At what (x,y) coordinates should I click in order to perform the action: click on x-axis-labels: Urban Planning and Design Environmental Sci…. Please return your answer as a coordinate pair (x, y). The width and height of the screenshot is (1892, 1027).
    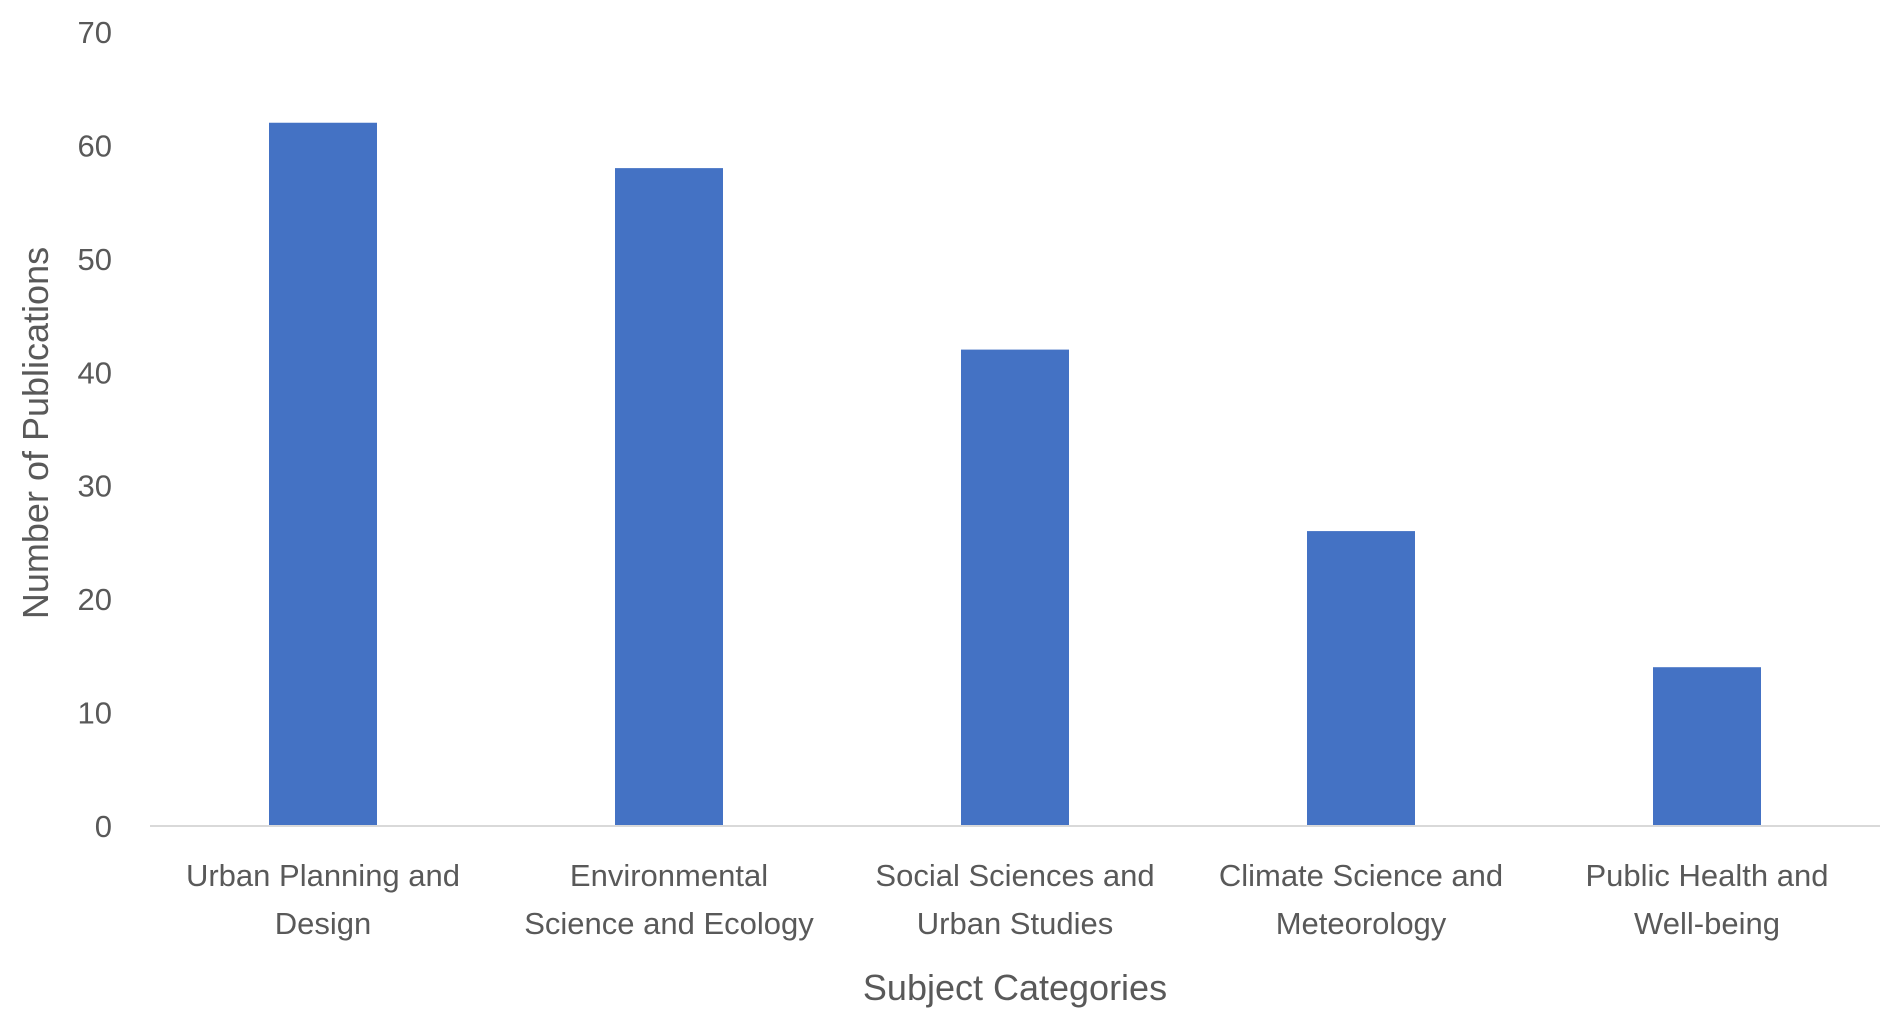
    Looking at the image, I should click on (1007, 899).